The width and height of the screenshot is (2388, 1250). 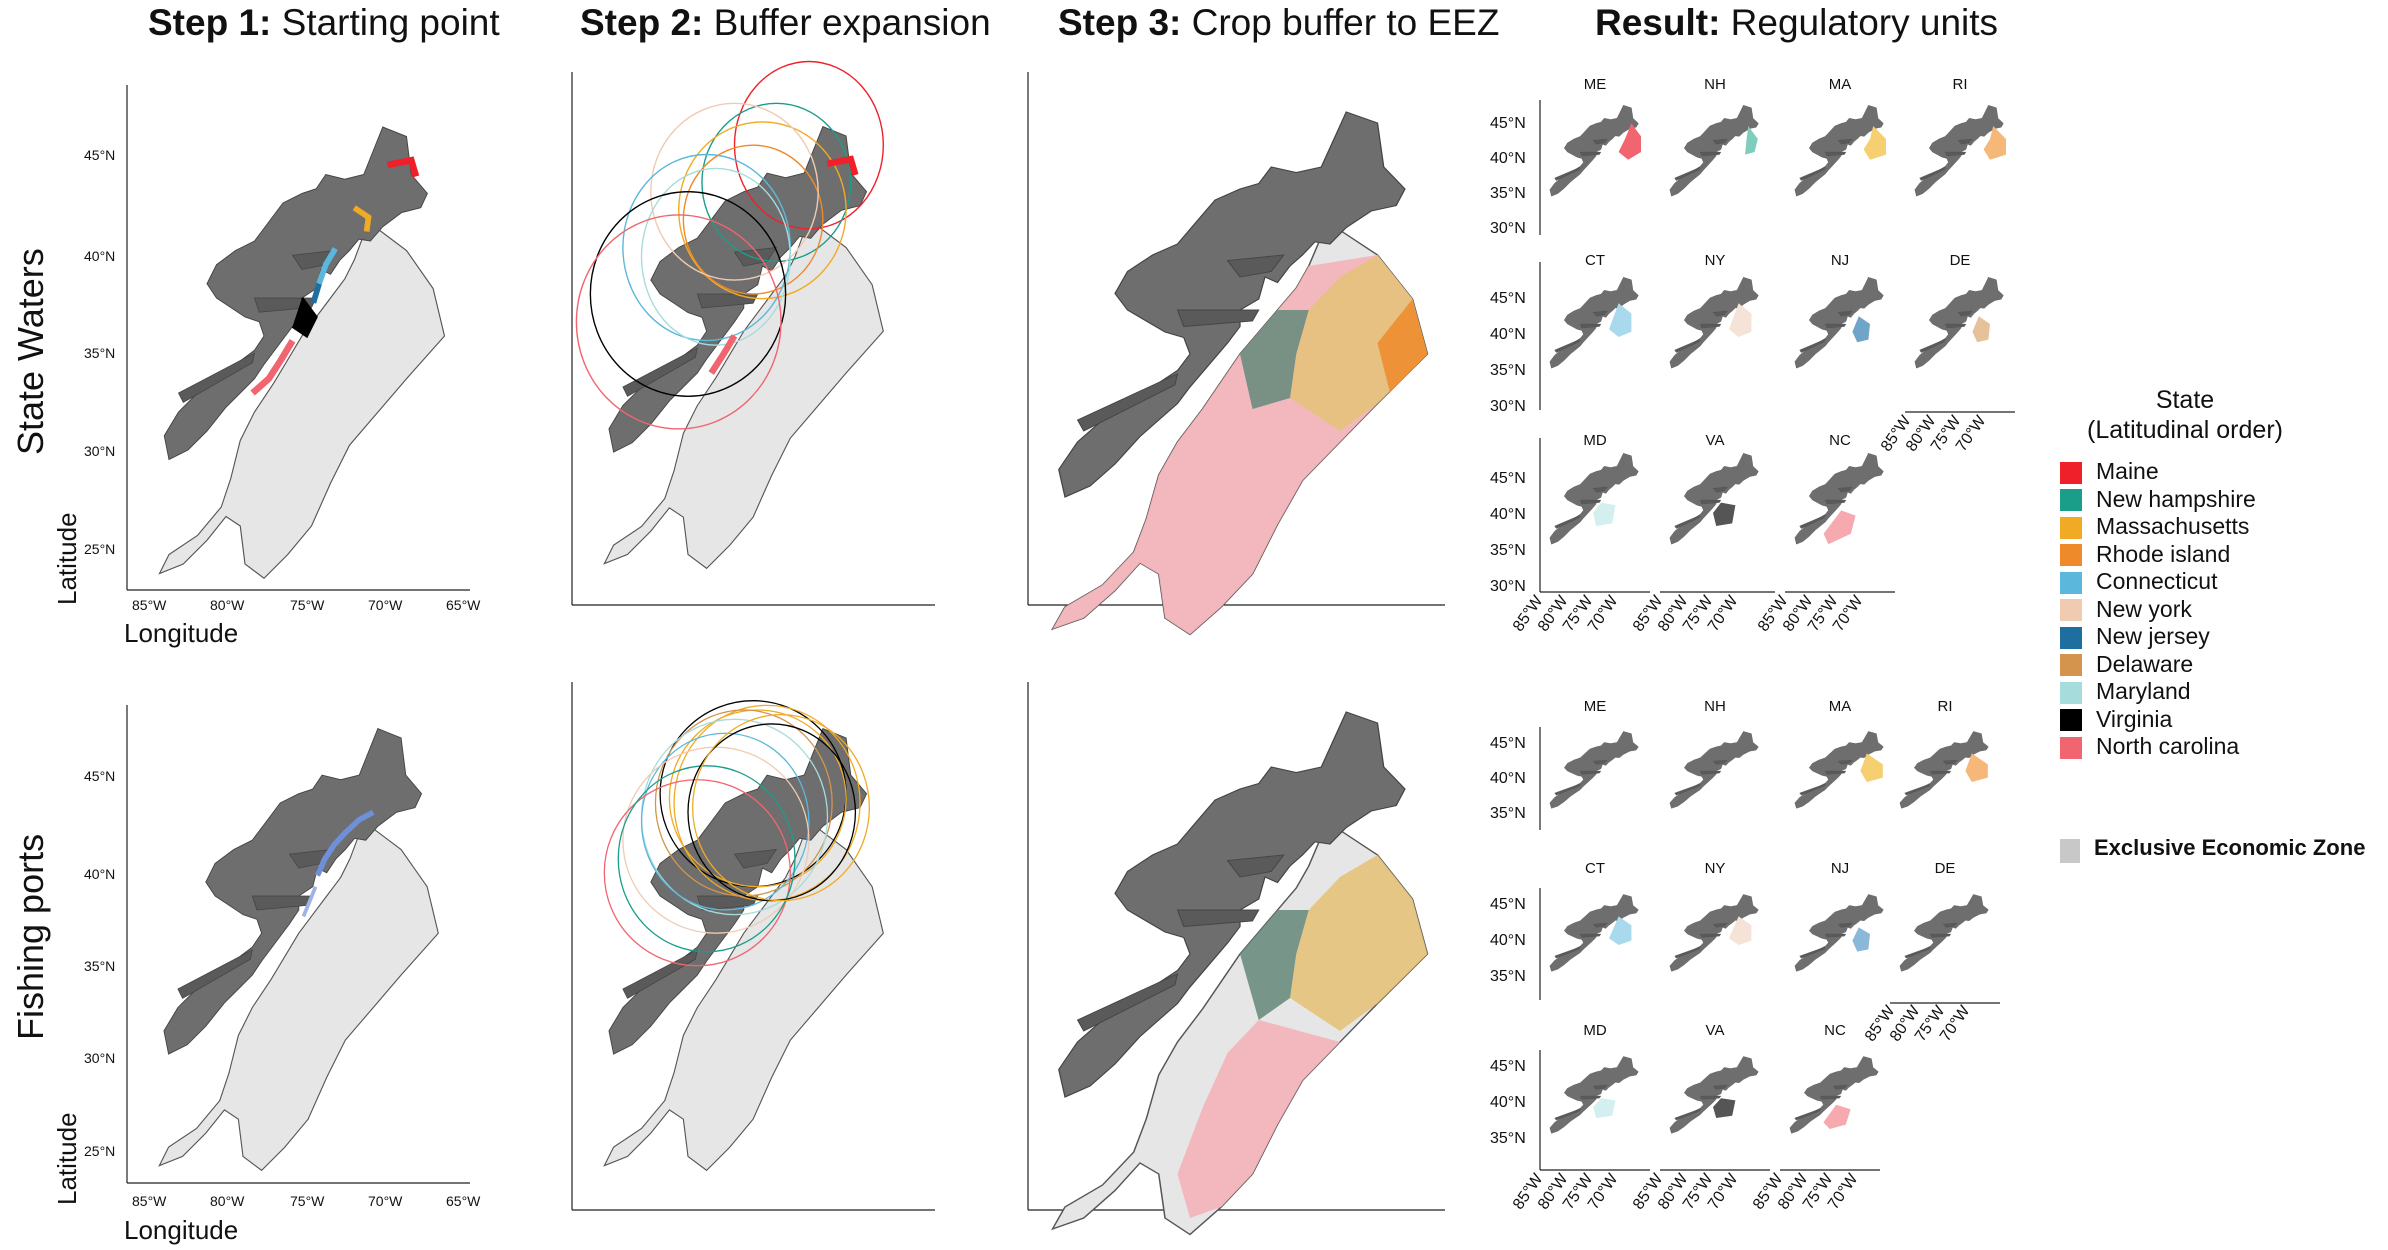 What do you see at coordinates (298, 949) in the screenshot?
I see `map-step1-fishing-ports` at bounding box center [298, 949].